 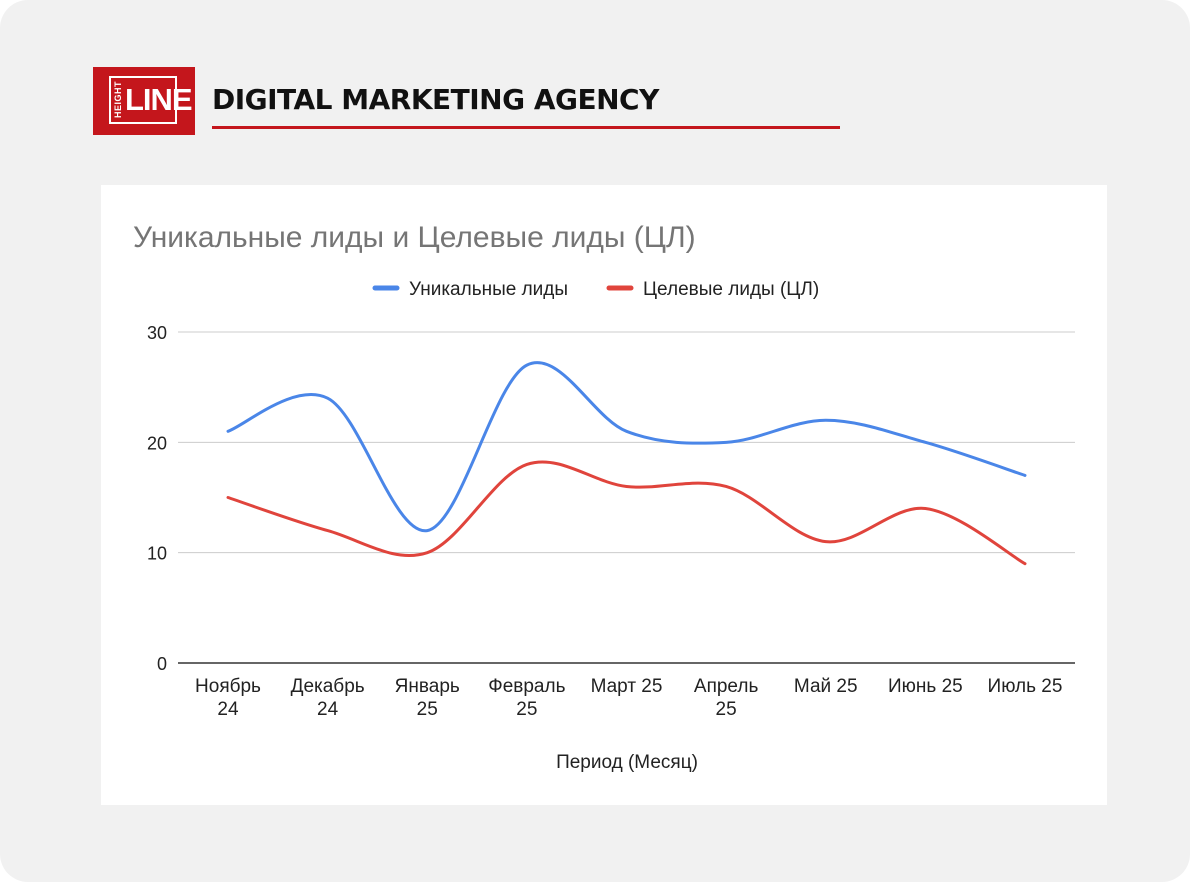 What do you see at coordinates (488, 289) in the screenshot?
I see `legend-label: Уникальные лиды` at bounding box center [488, 289].